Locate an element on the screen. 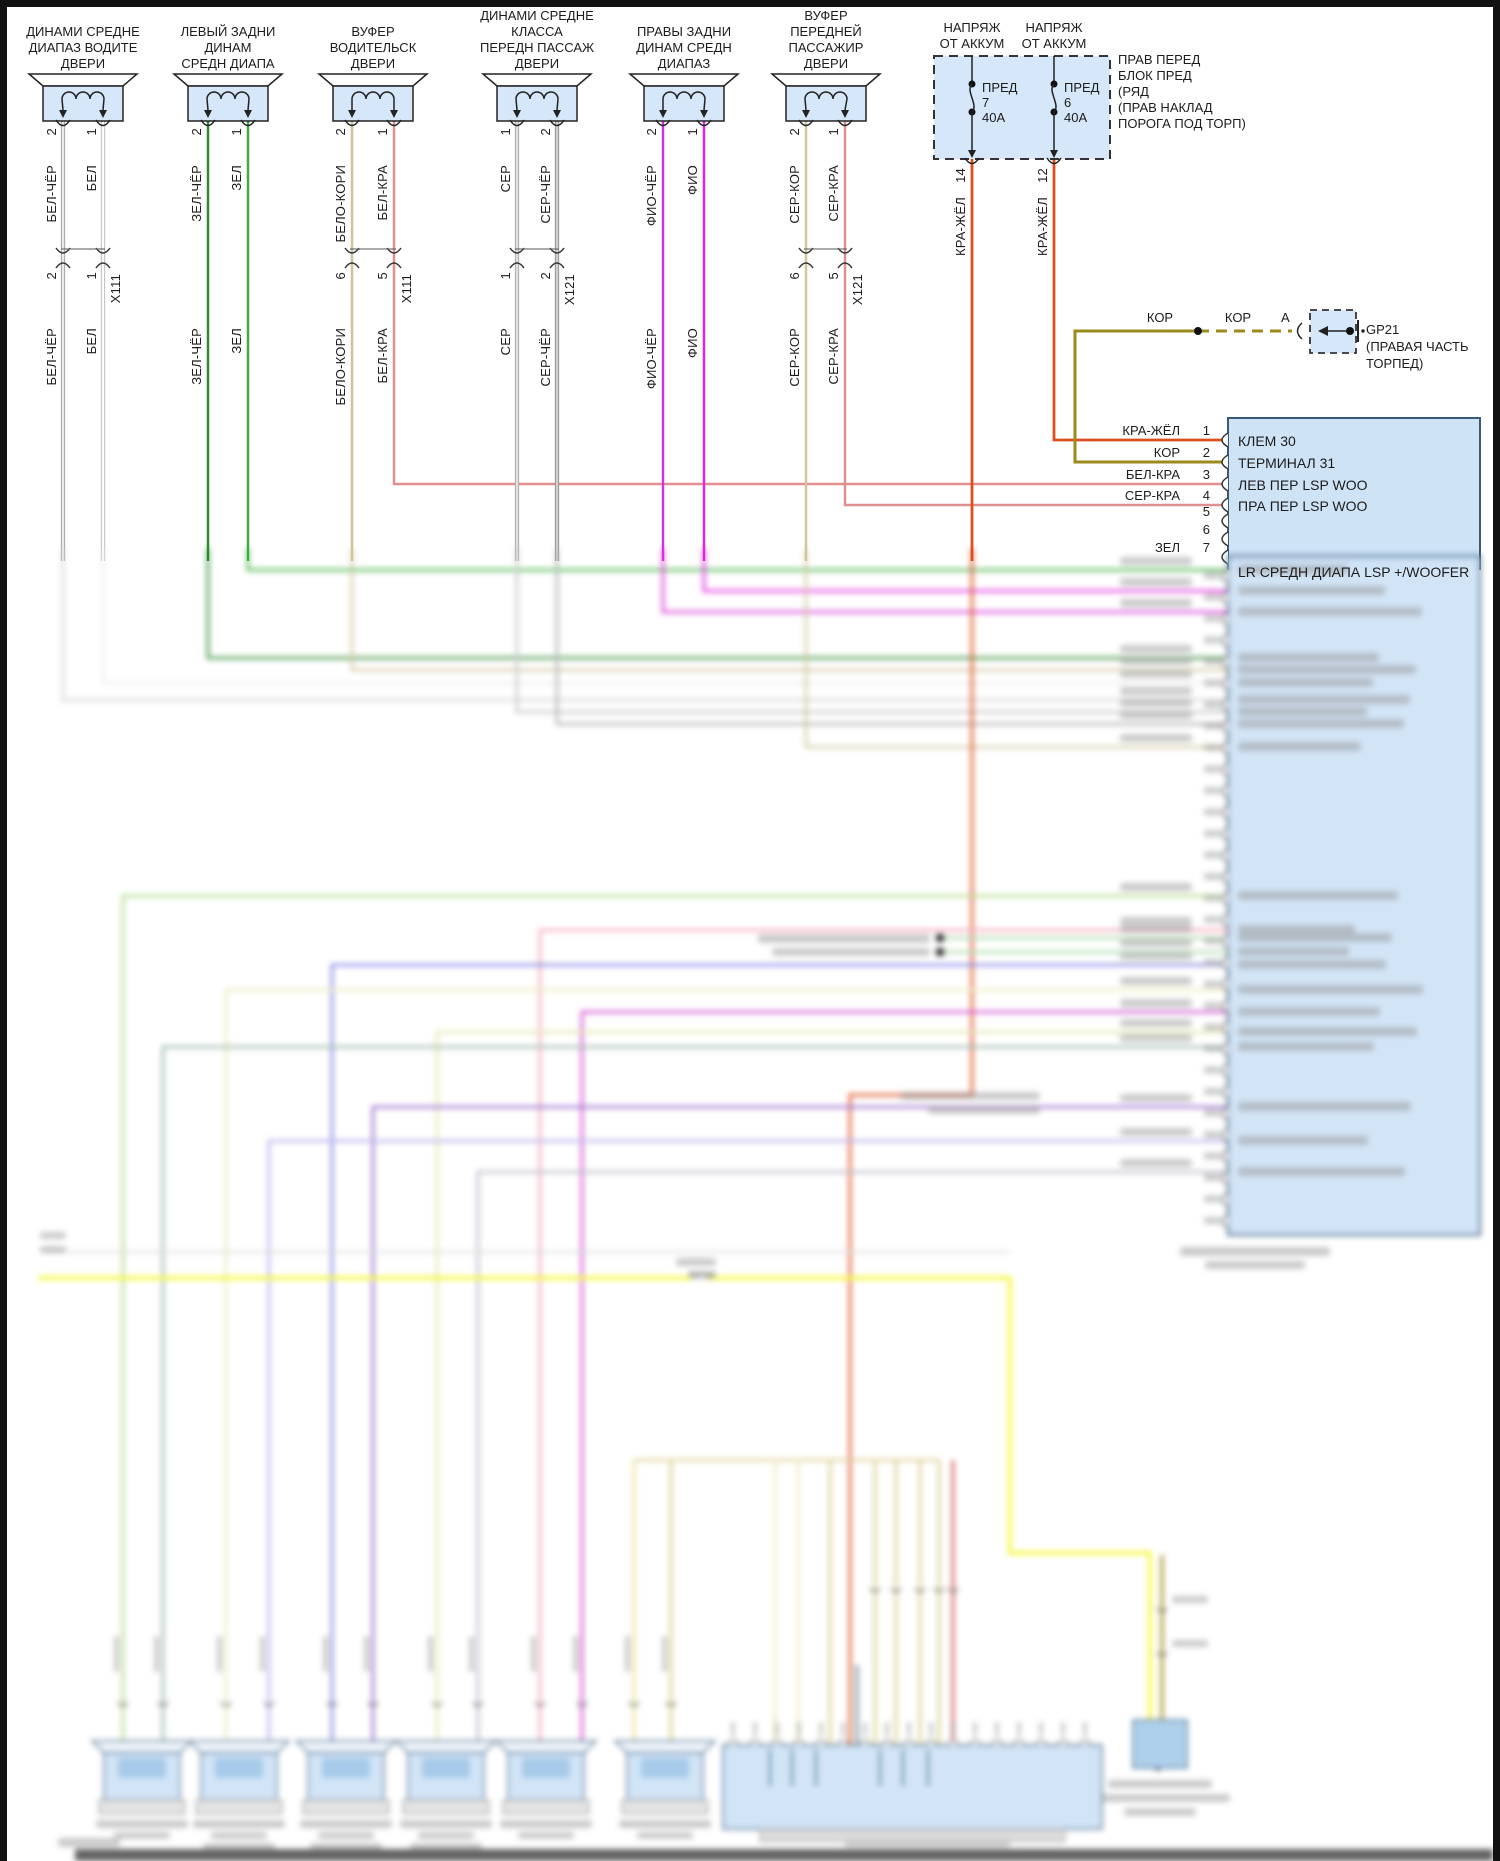 This screenshot has width=1500, height=1861. page-border-left is located at coordinates (3, 930).